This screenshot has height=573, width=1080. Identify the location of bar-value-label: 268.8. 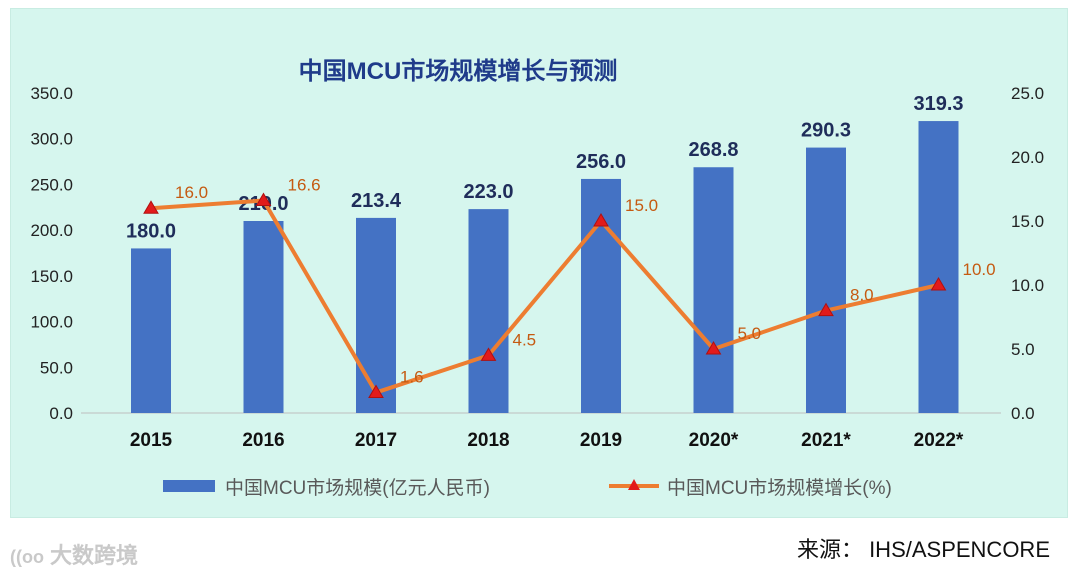
(713, 150).